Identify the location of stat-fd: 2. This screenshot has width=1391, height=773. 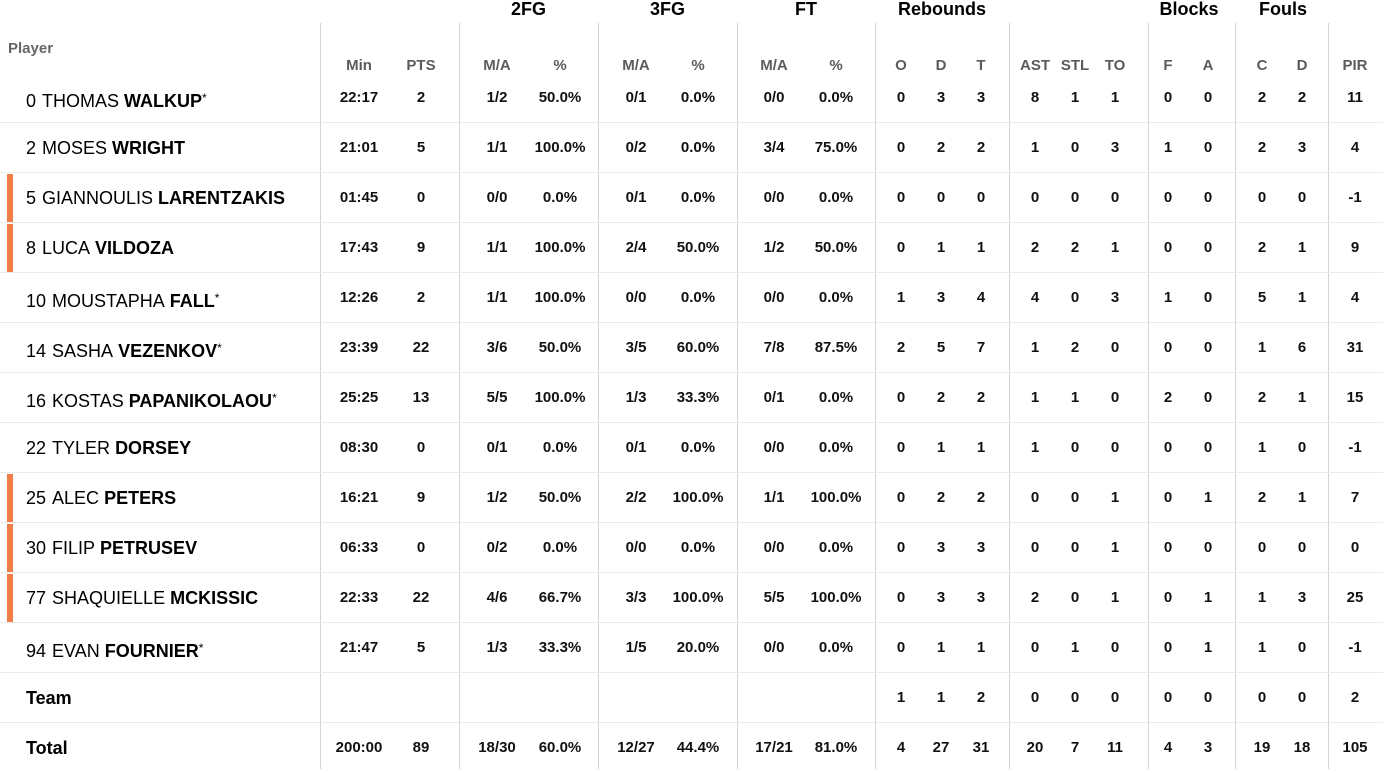
(1302, 97).